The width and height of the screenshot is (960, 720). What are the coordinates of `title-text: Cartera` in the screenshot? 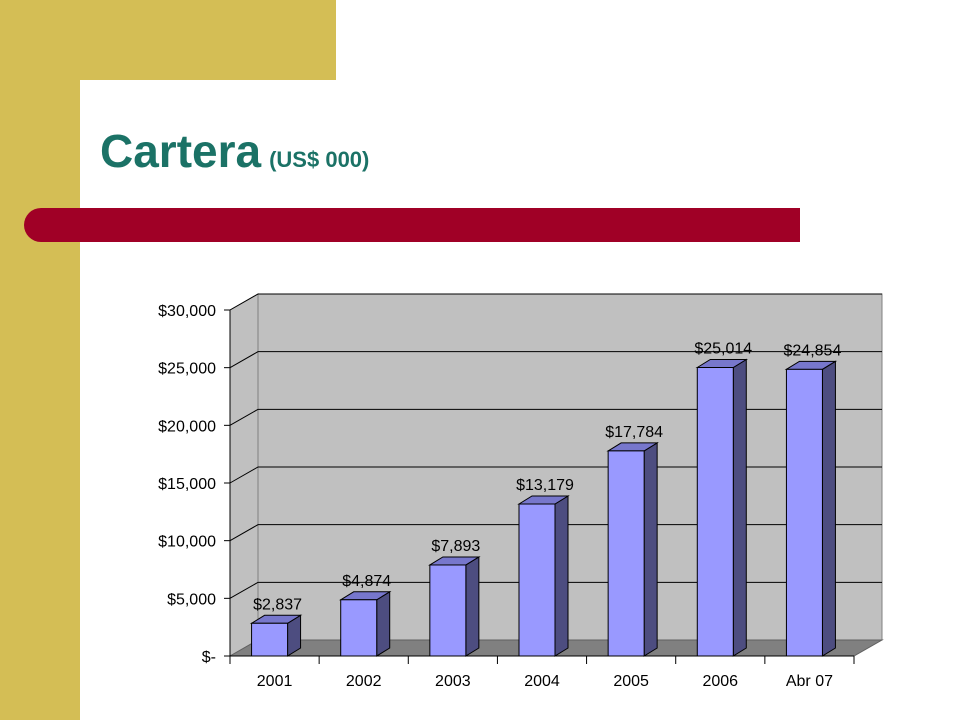 It's located at (181, 151).